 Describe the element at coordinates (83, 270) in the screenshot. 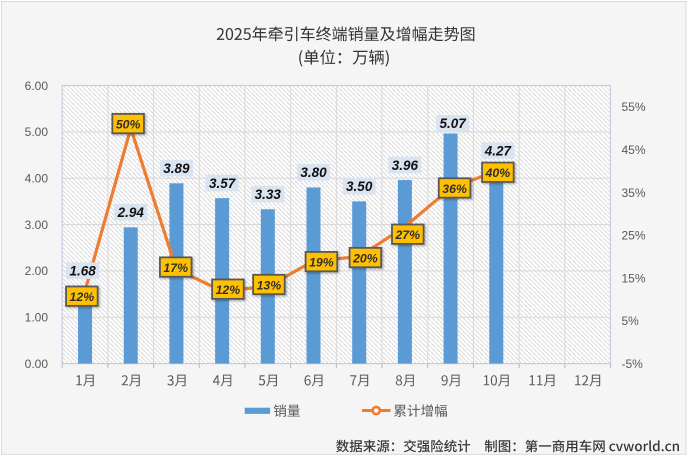

I see `svg-text: 1.68` at that location.